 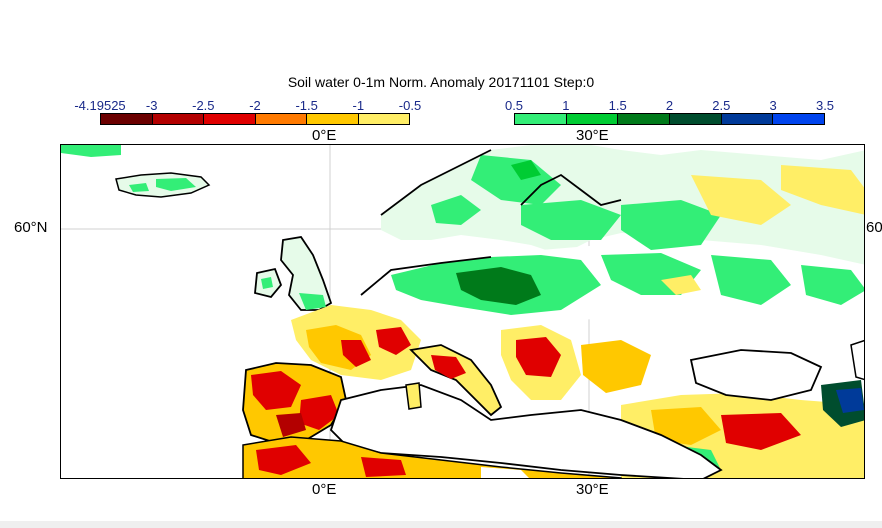 I want to click on lat-label-left-60n: 60°N, so click(x=31, y=227).